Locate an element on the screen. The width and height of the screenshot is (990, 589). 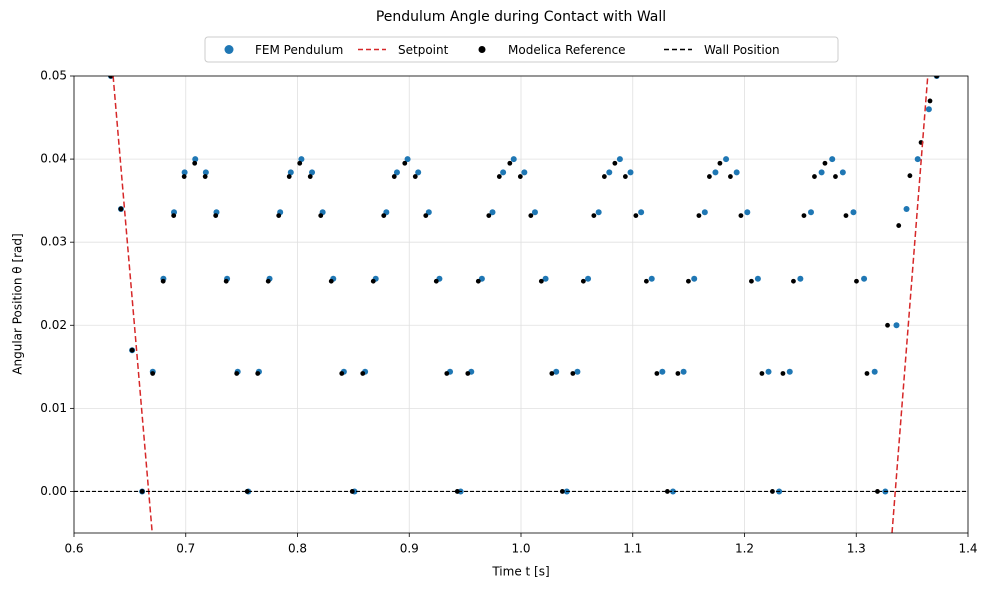
legend-box is located at coordinates (521, 49).